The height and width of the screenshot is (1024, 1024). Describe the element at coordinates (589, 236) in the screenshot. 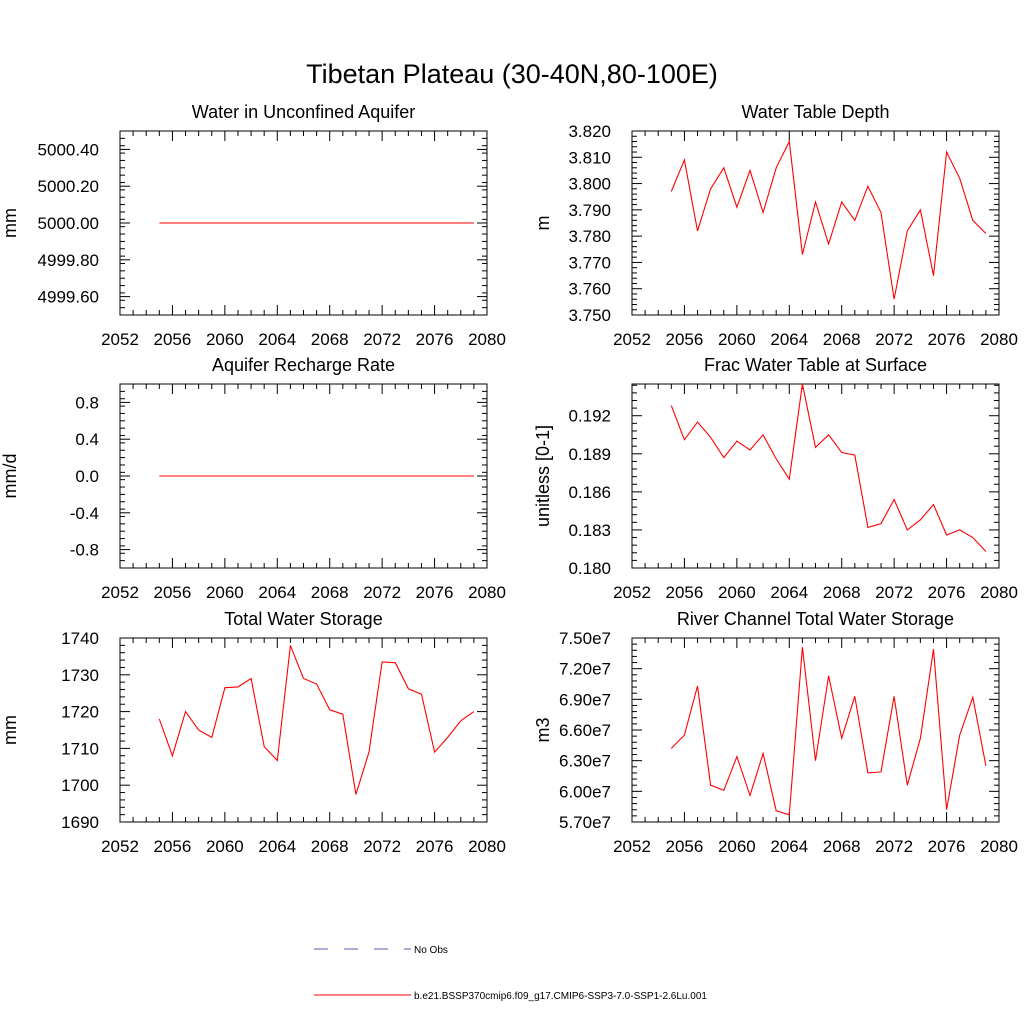

I see `y-tick-label: 3.780` at that location.